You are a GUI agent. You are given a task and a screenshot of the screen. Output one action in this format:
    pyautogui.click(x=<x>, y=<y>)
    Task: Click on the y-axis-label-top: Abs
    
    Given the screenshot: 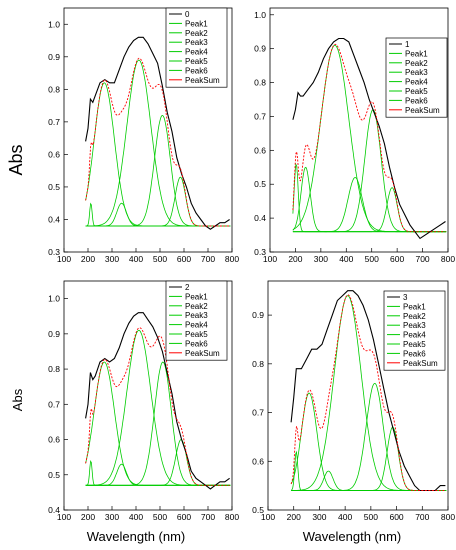 What is the action you would take?
    pyautogui.click(x=16, y=159)
    